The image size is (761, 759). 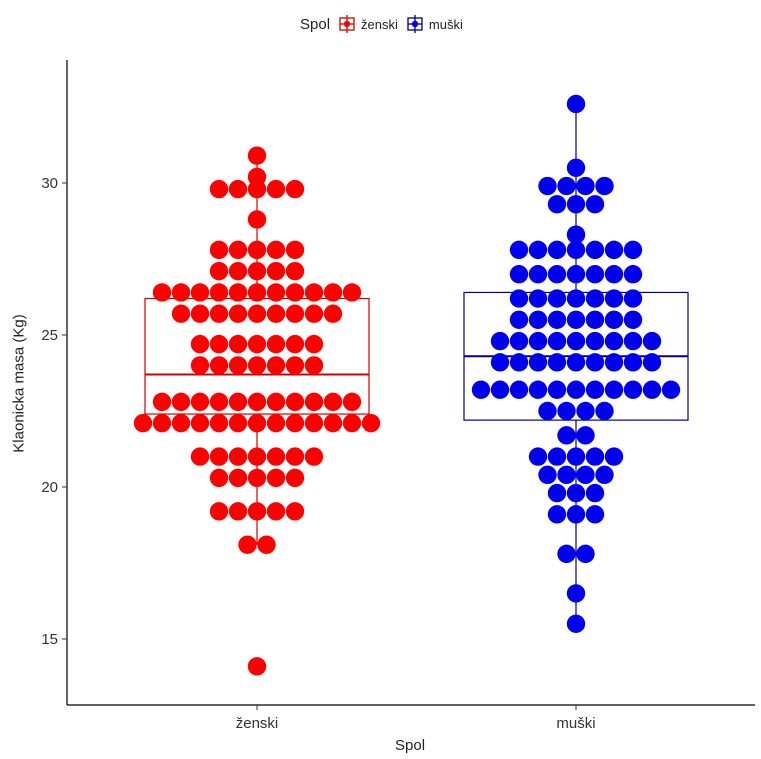 I want to click on legend-item-zenski: ženski, so click(x=368, y=24).